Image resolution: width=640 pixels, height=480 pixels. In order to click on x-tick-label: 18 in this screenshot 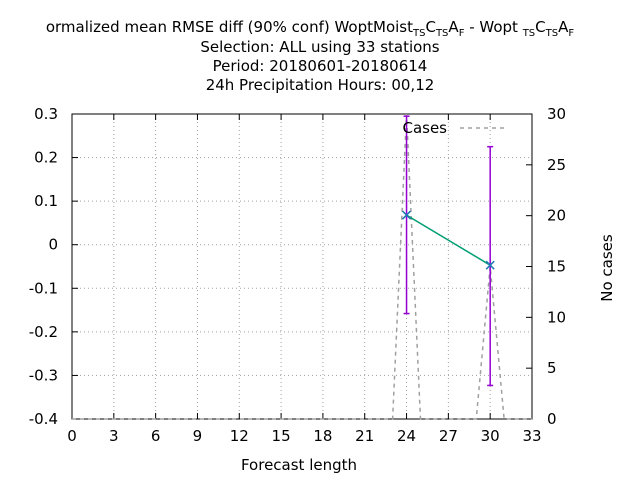, I will do `click(322, 436)`.